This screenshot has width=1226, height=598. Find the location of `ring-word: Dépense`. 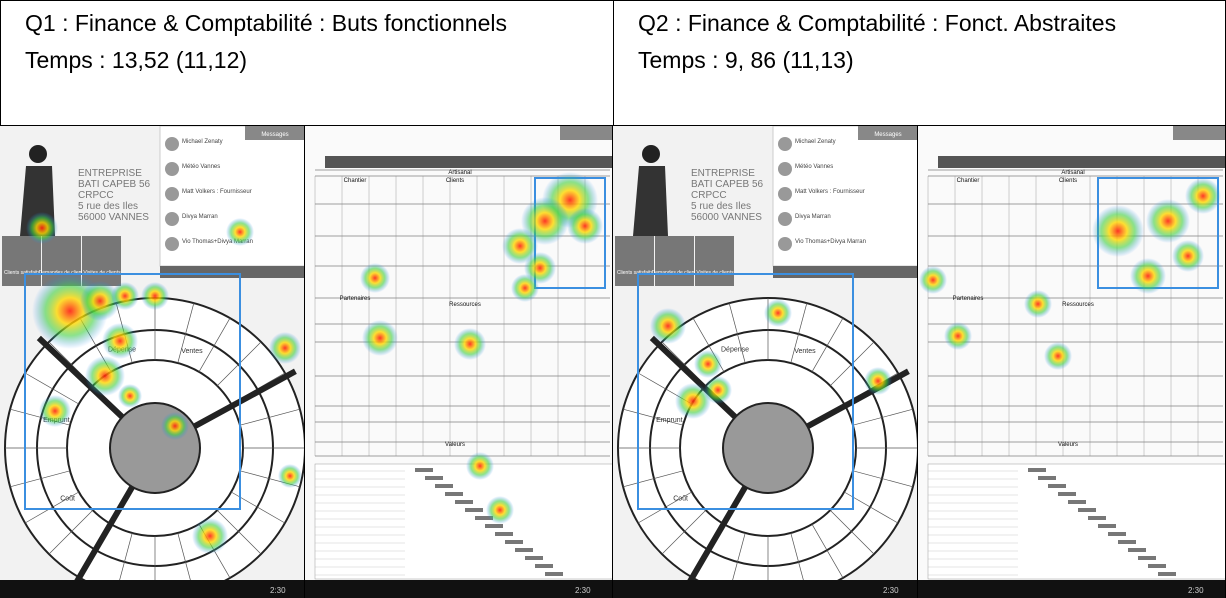

ring-word: Dépense is located at coordinates (735, 349).